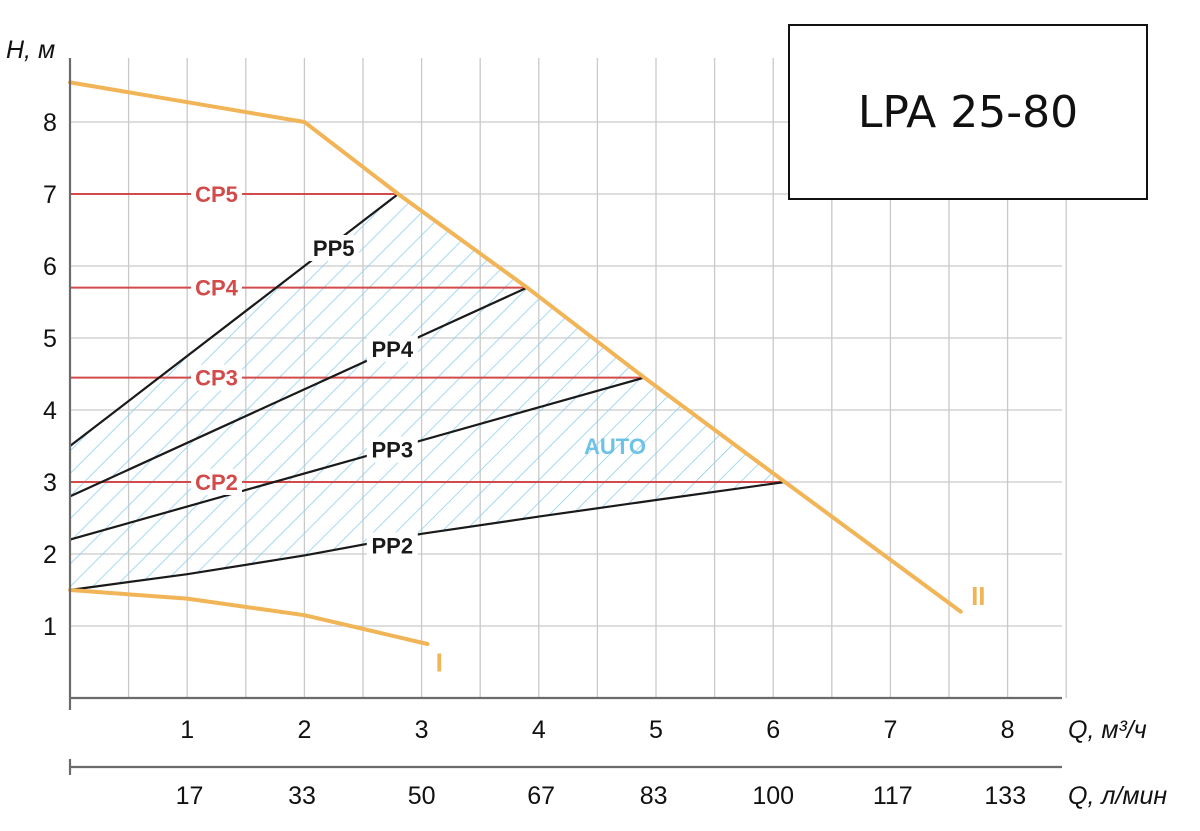  Describe the element at coordinates (893, 796) in the screenshot. I see `x2-tick-label: 117` at that location.